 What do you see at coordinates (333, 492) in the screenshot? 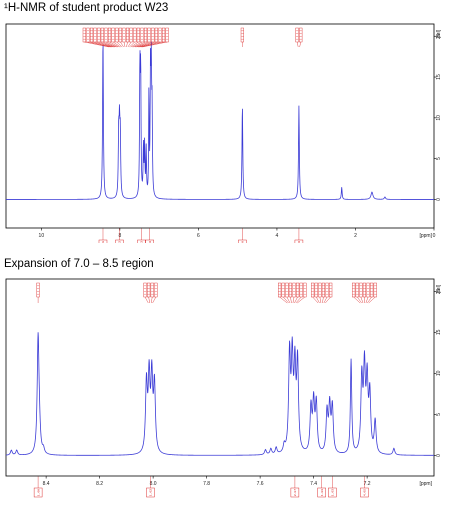
I see `integral-value: 1.03` at bounding box center [333, 492].